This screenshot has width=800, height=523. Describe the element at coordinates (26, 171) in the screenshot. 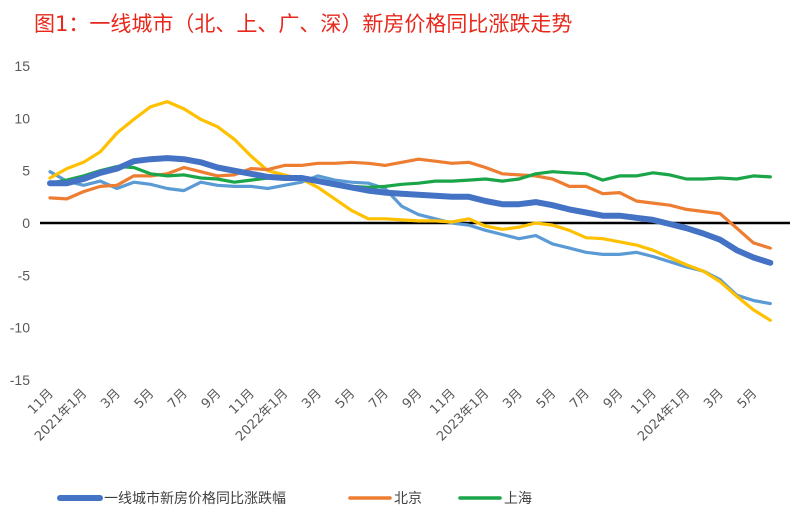

I see `y-tick-label: 5` at that location.